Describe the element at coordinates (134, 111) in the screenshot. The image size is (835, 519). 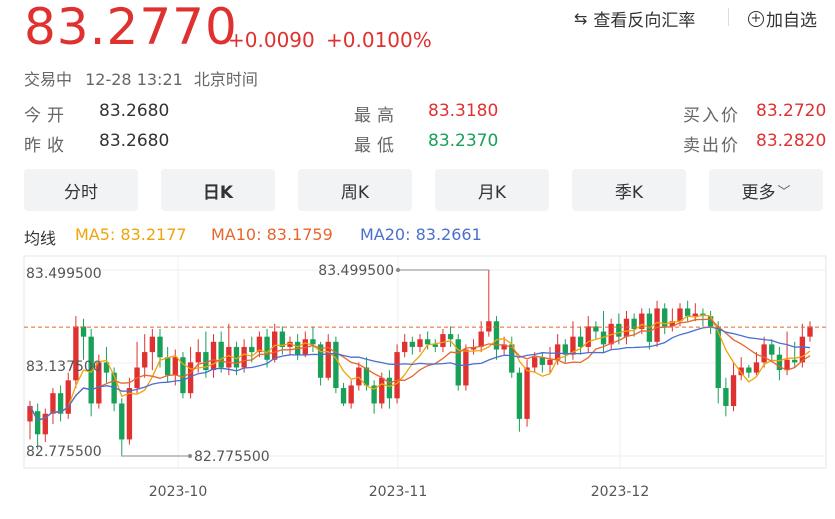
I see `open-value: 83.2680` at that location.